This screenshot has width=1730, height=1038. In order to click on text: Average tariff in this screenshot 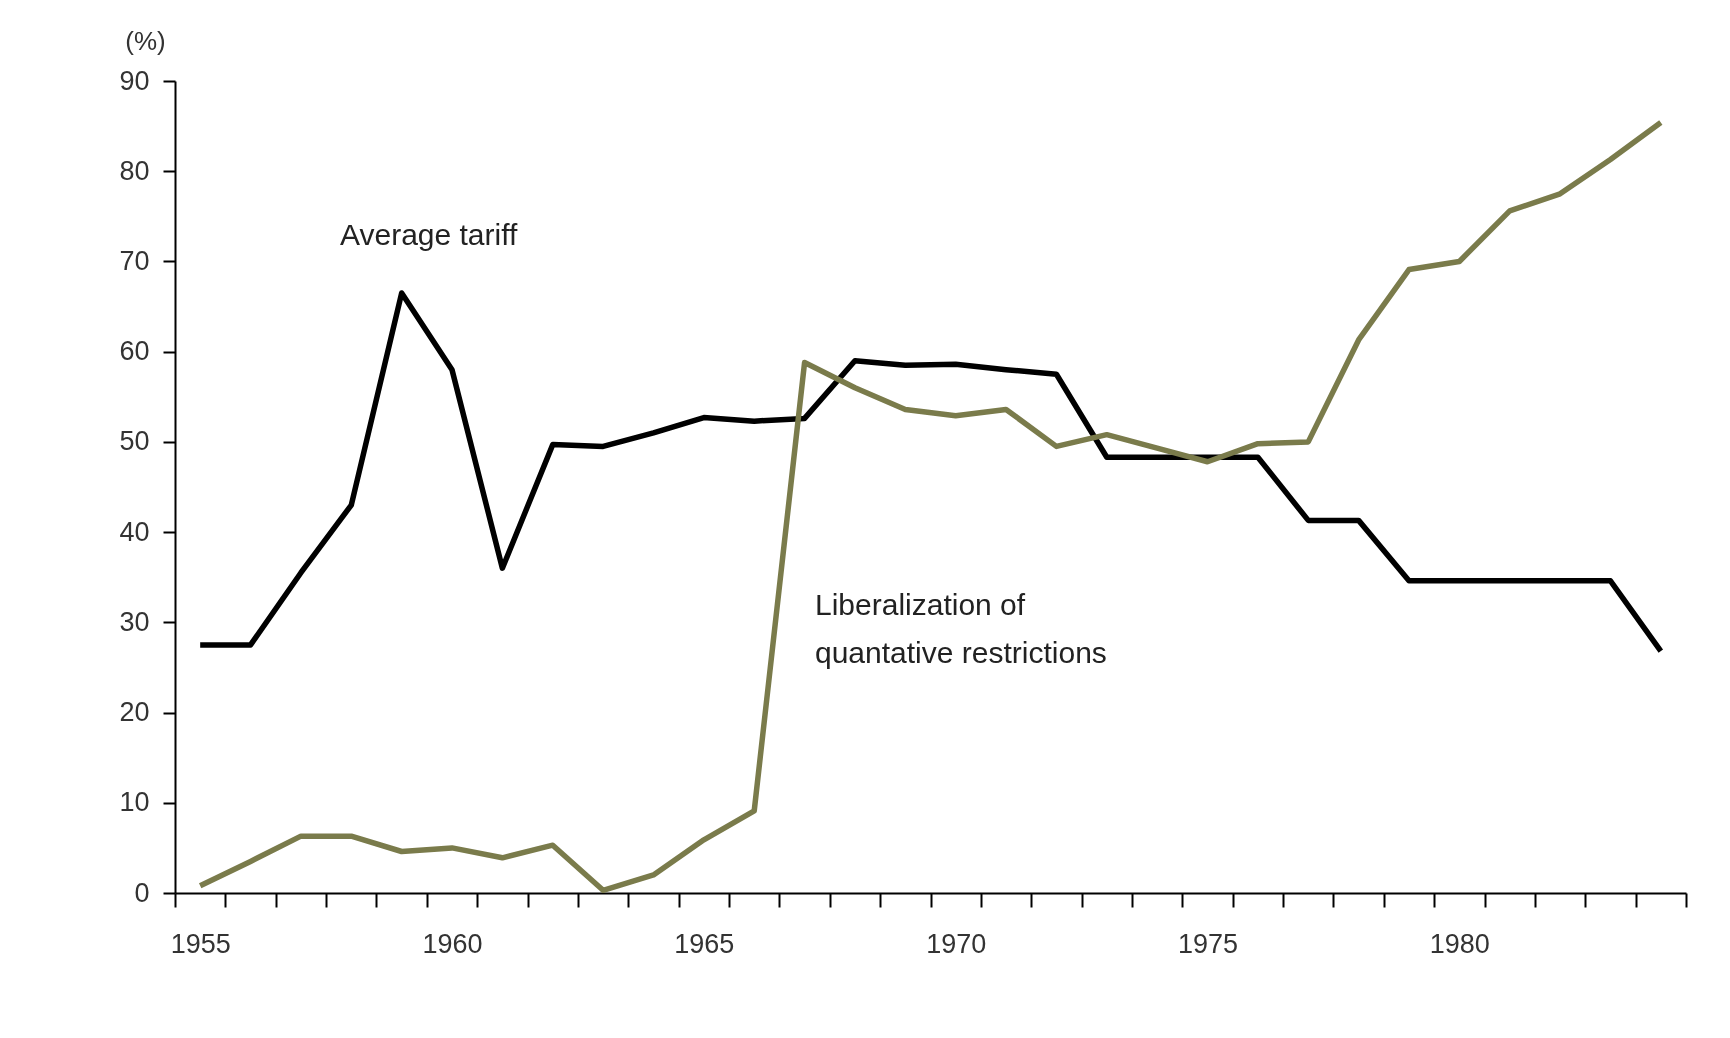, I will do `click(429, 234)`.